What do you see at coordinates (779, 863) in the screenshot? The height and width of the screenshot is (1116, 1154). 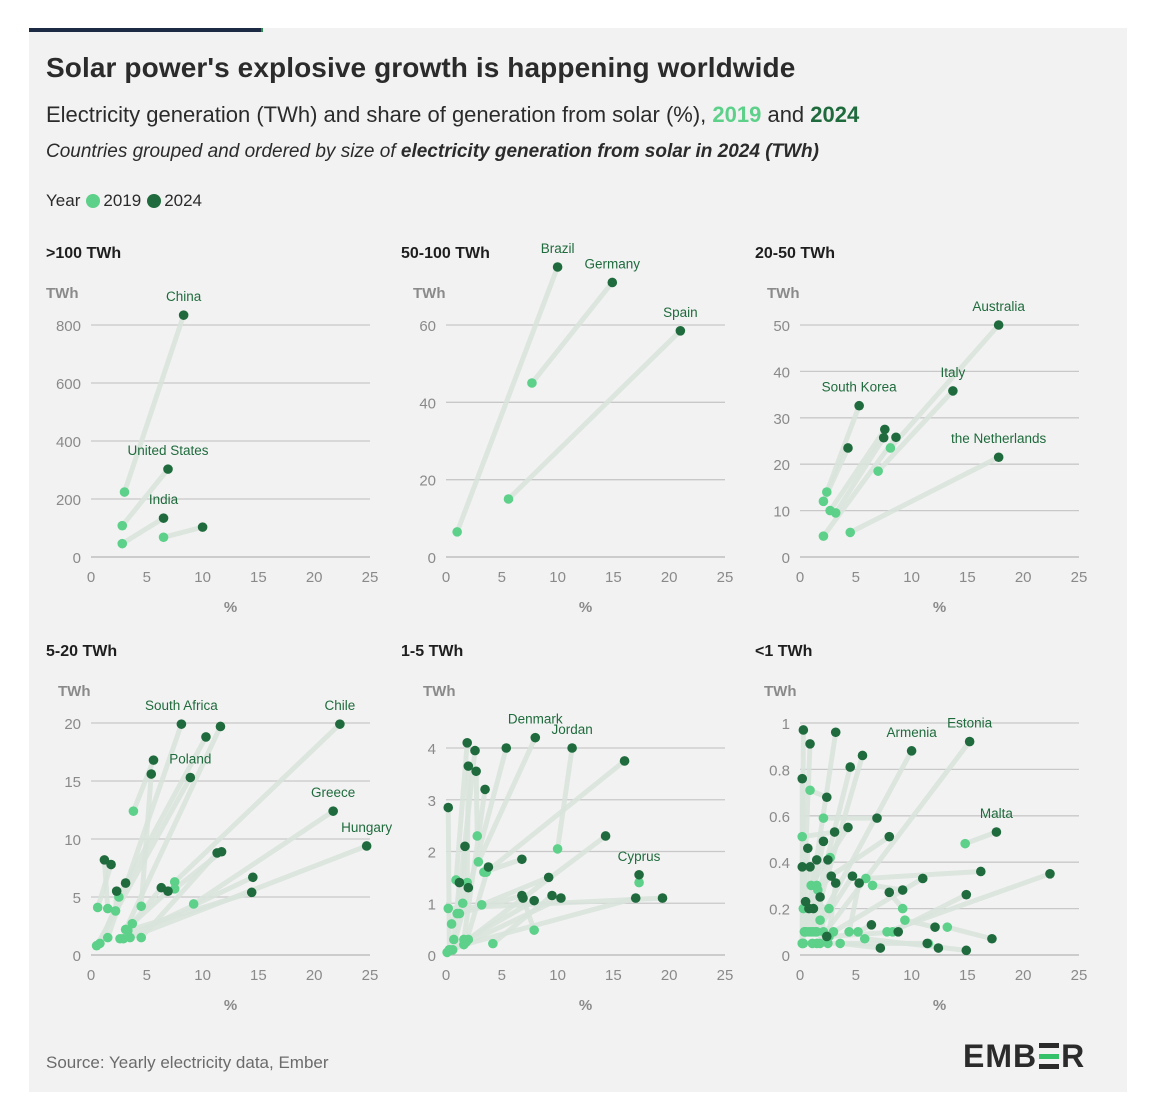 I see `y-tick-label: 0.4` at bounding box center [779, 863].